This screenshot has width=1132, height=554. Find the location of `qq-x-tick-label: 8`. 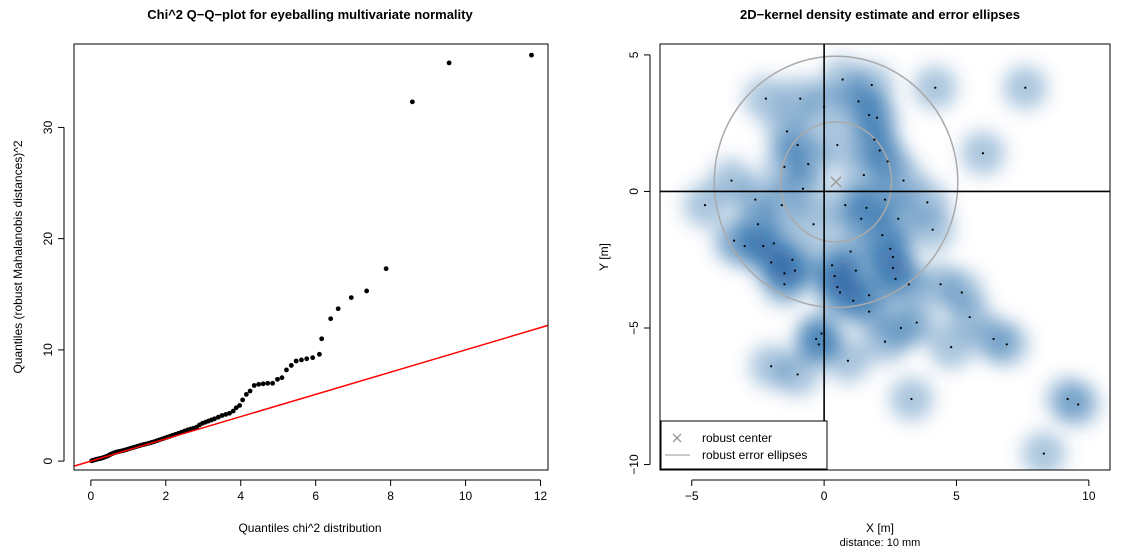

qq-x-tick-label: 8 is located at coordinates (390, 496).